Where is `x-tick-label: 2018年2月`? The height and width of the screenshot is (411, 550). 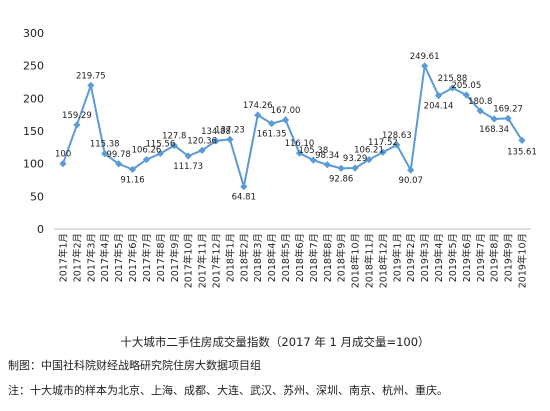 x-tick-label: 2018年2月 is located at coordinates (244, 257).